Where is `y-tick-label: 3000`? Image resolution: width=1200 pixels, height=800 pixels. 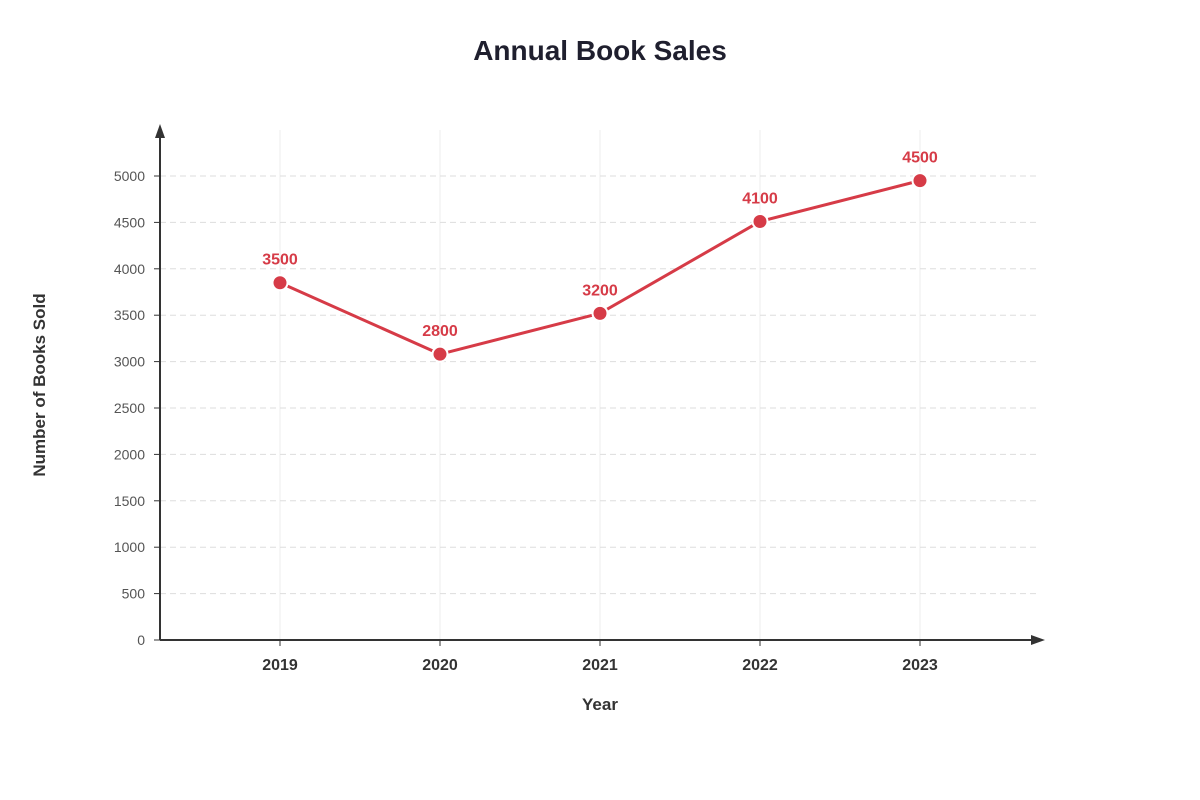 y-tick-label: 3000 is located at coordinates (129, 362).